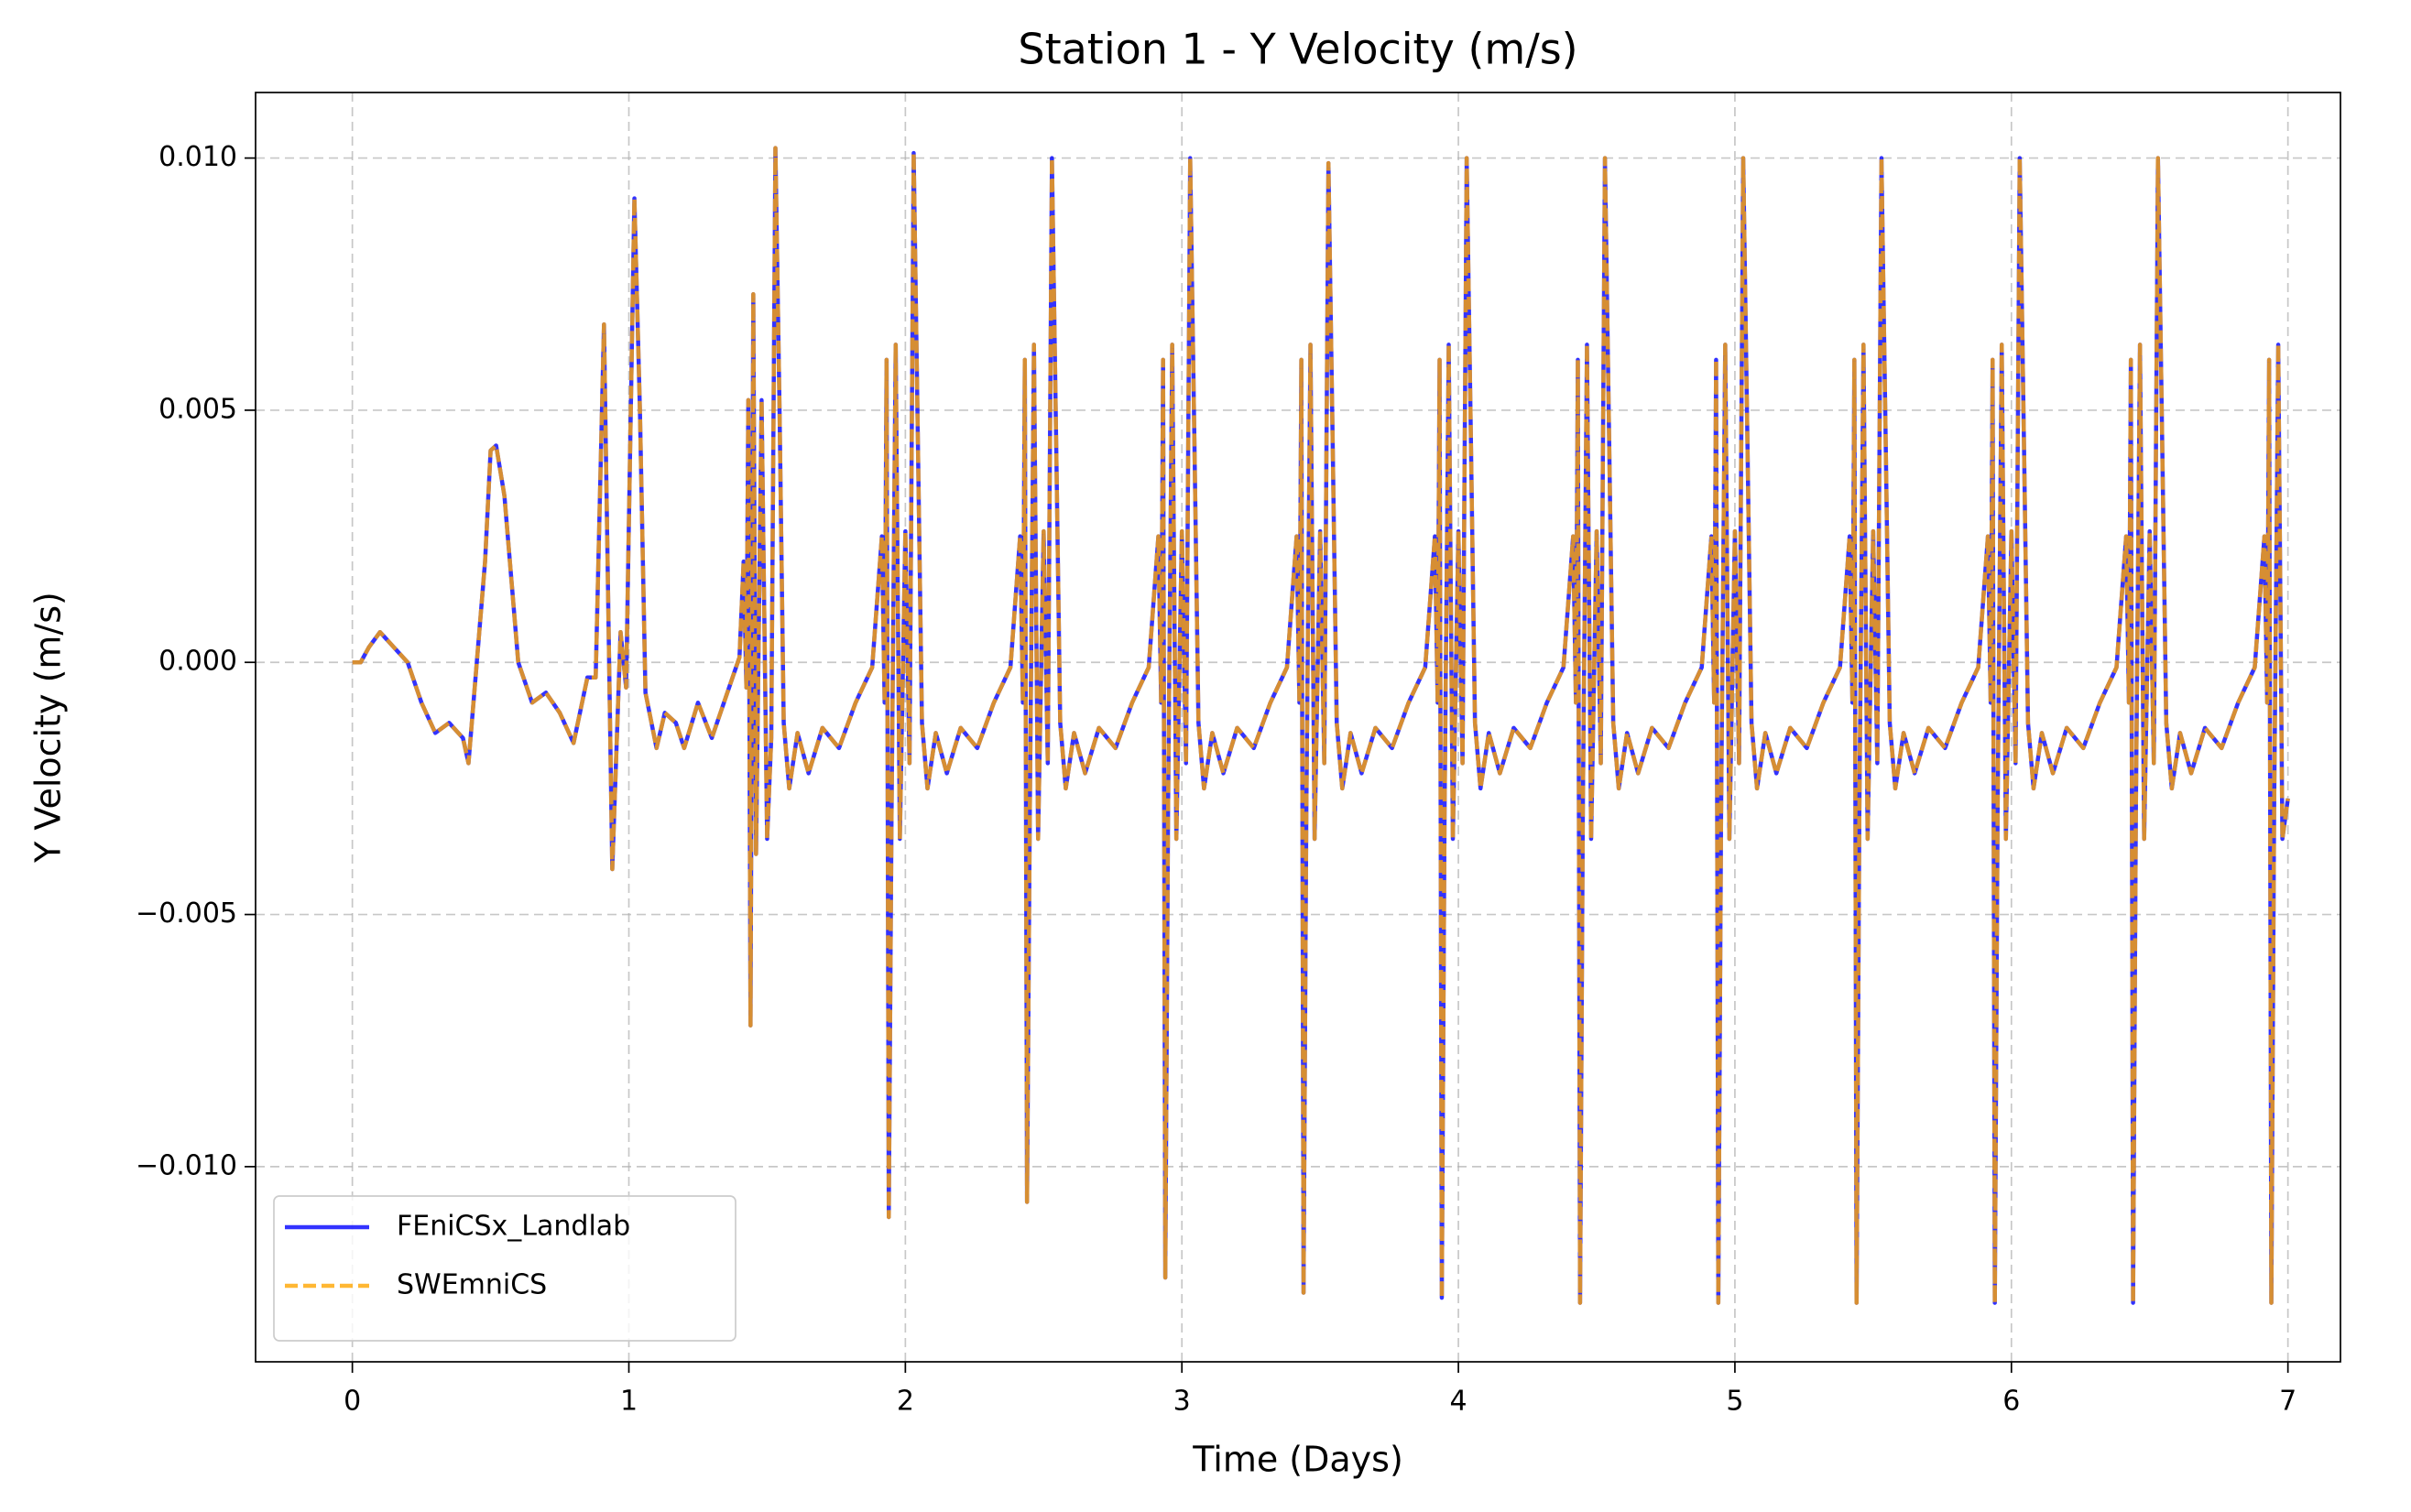 The width and height of the screenshot is (2411, 1512). What do you see at coordinates (1297, 49) in the screenshot?
I see `chart-title: Station 1 - Y Velocity (m/s)` at bounding box center [1297, 49].